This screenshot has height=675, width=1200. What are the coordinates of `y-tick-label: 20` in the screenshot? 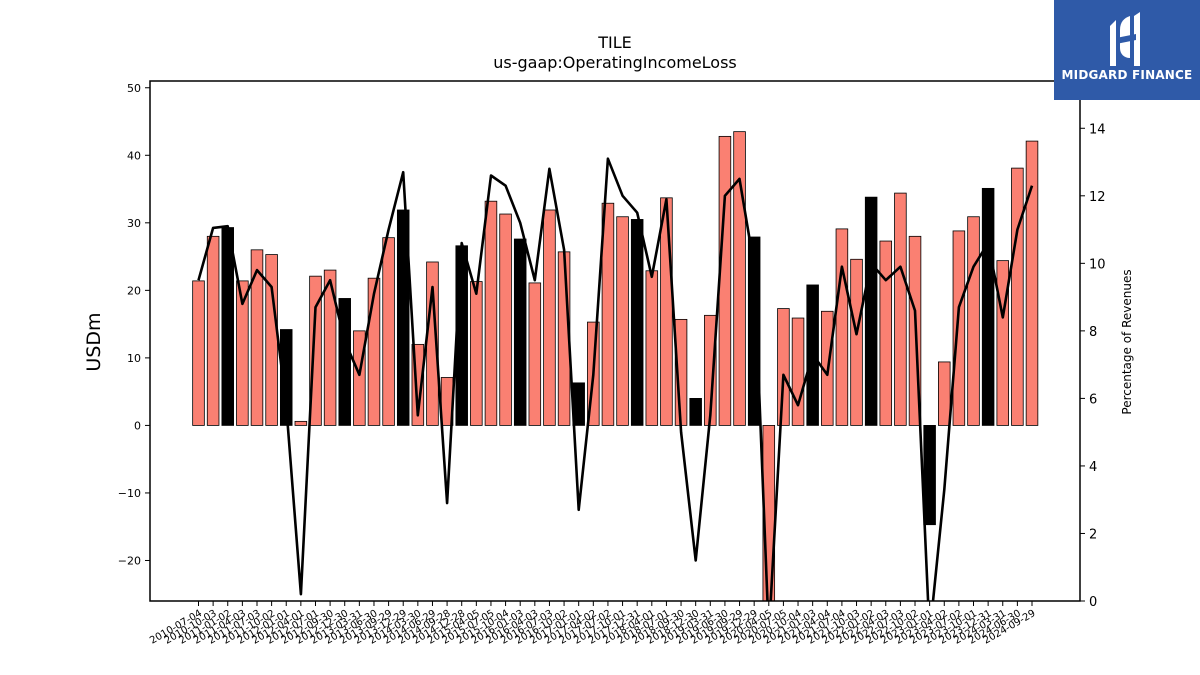 It's located at (134, 290).